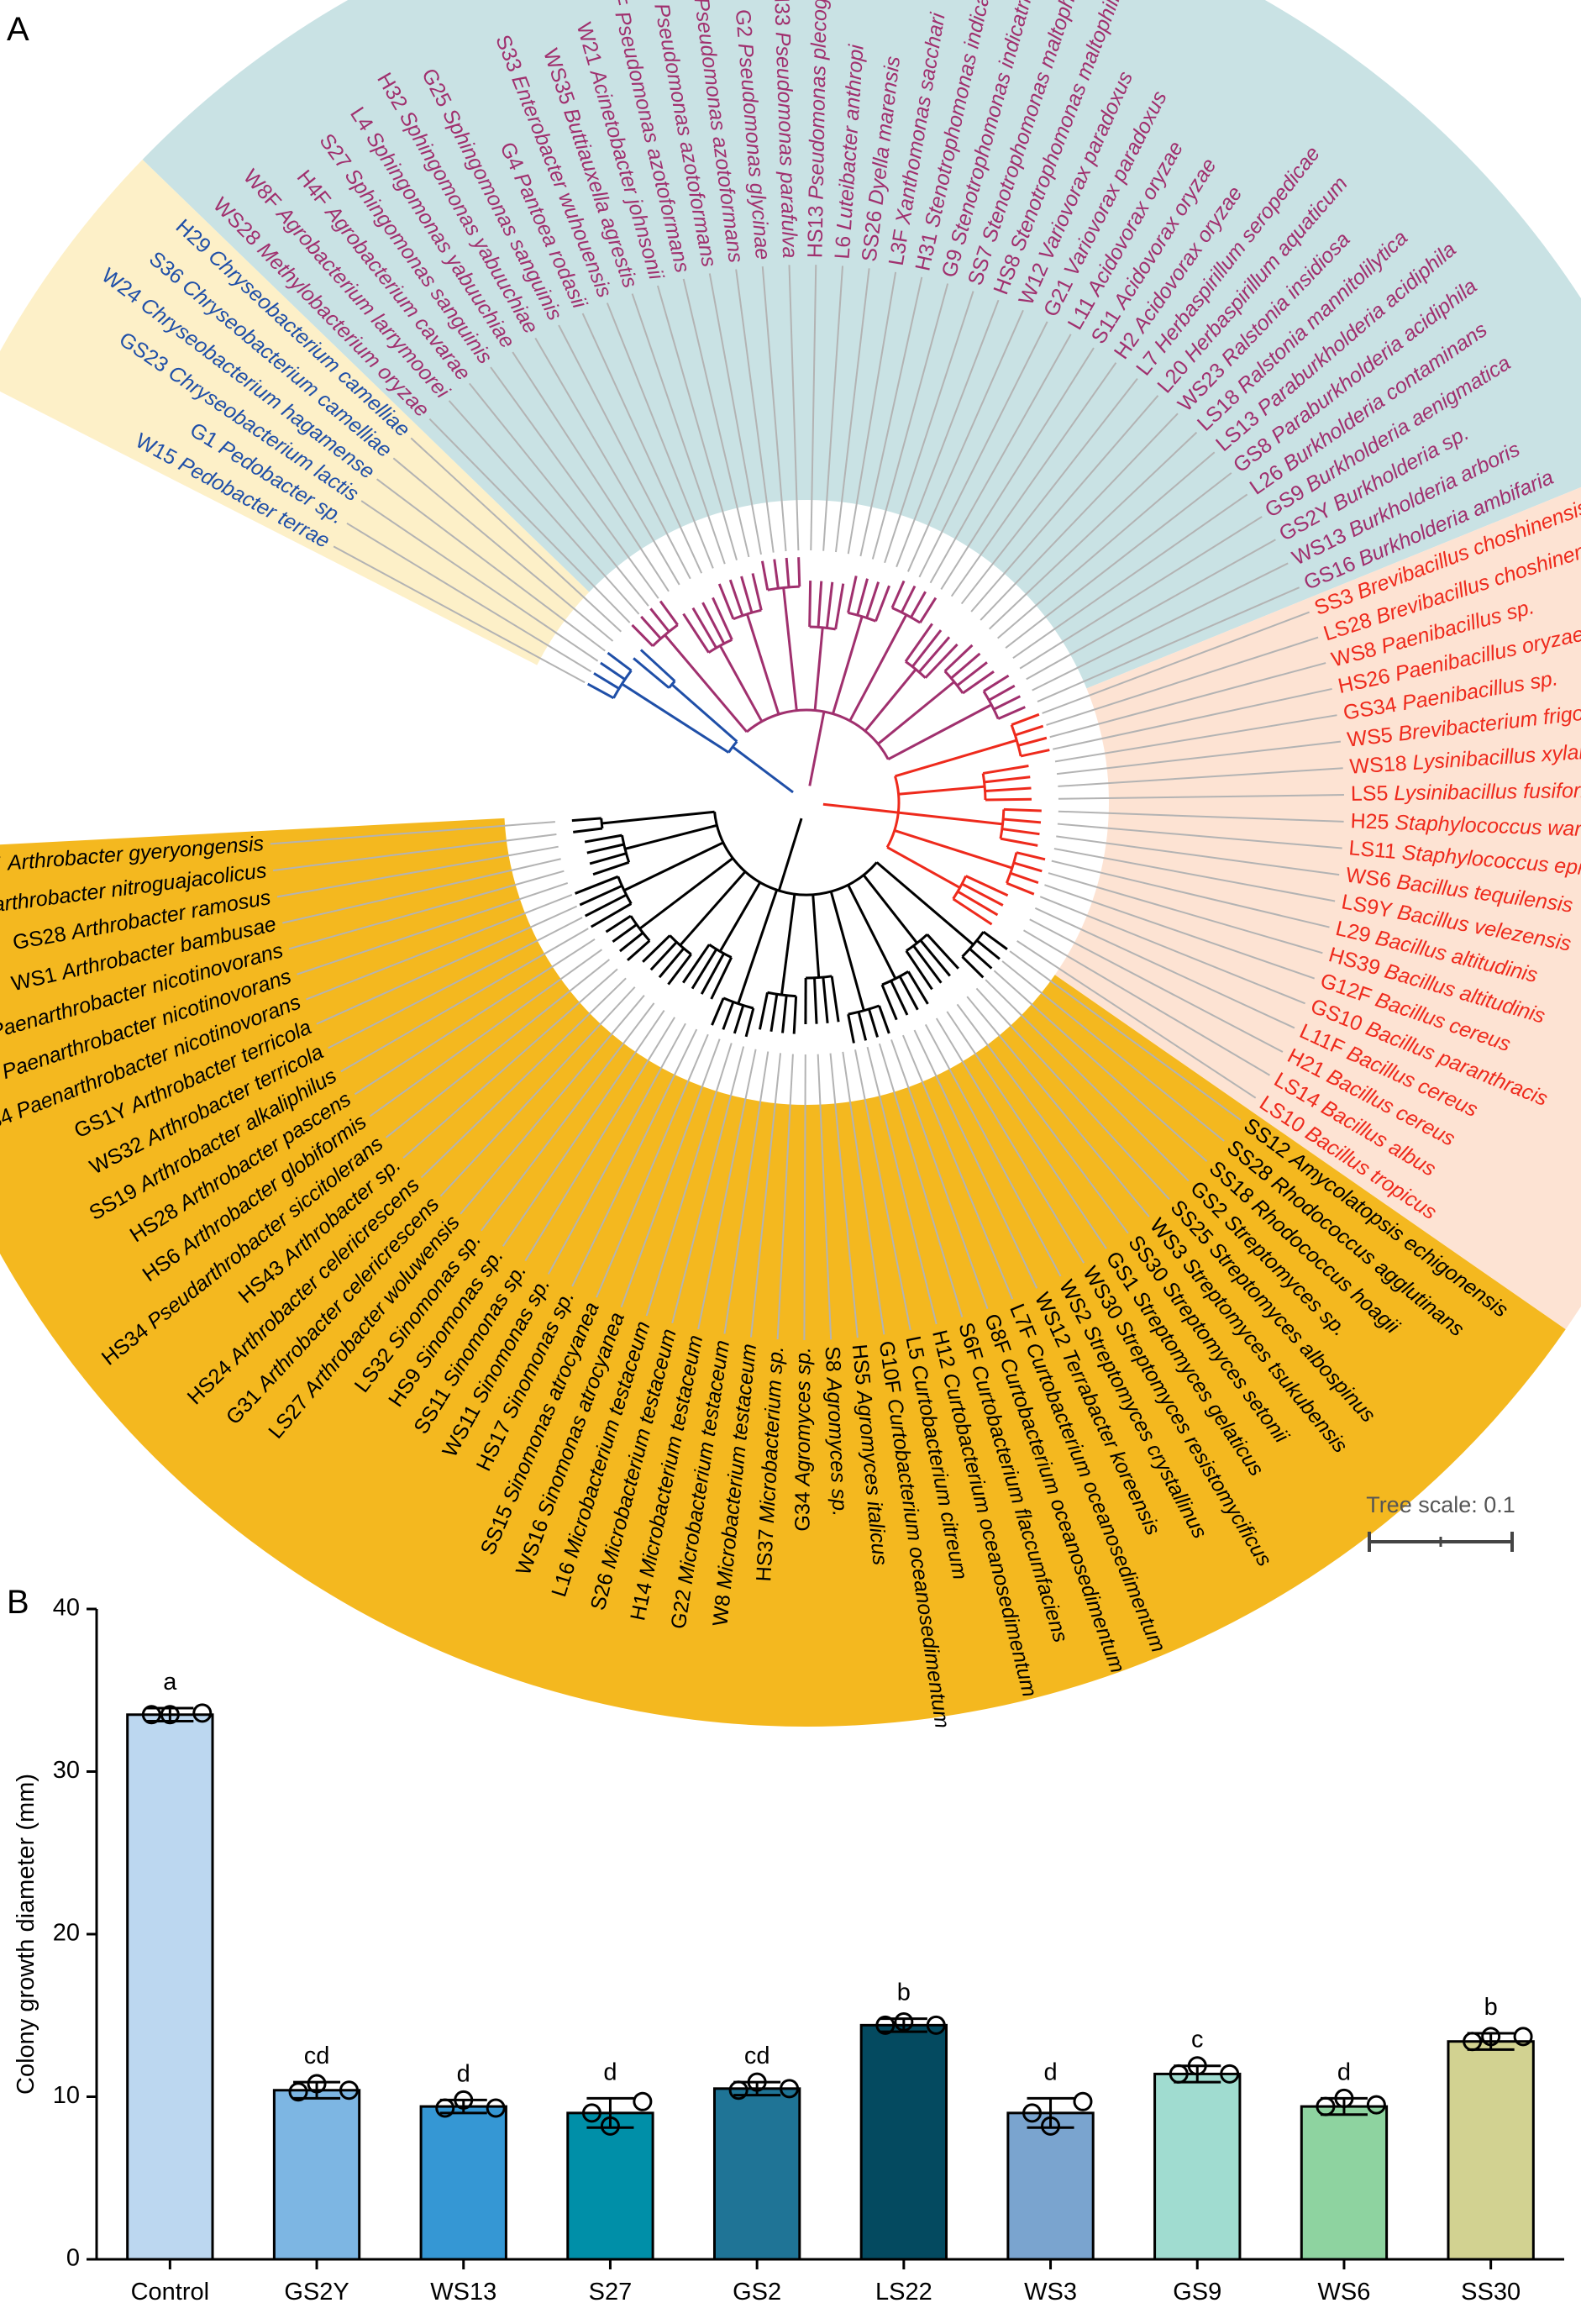 The width and height of the screenshot is (1581, 2324). I want to click on x-tick-label: GS2, so click(757, 2292).